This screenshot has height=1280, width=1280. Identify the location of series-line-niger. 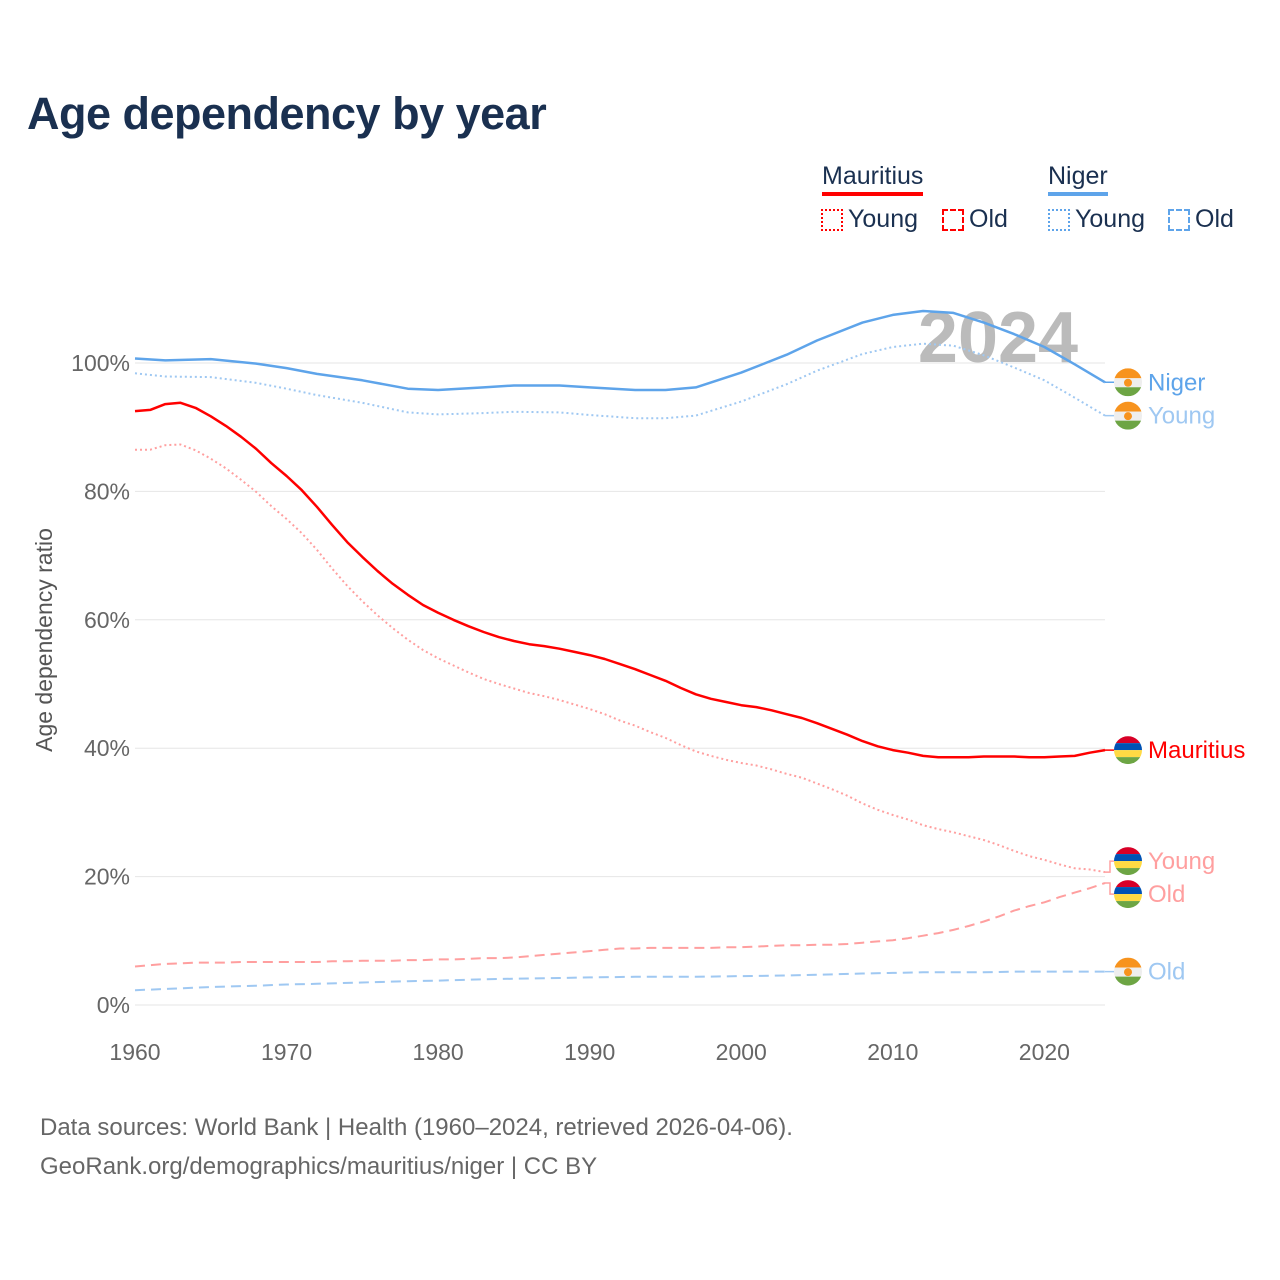
(620, 350).